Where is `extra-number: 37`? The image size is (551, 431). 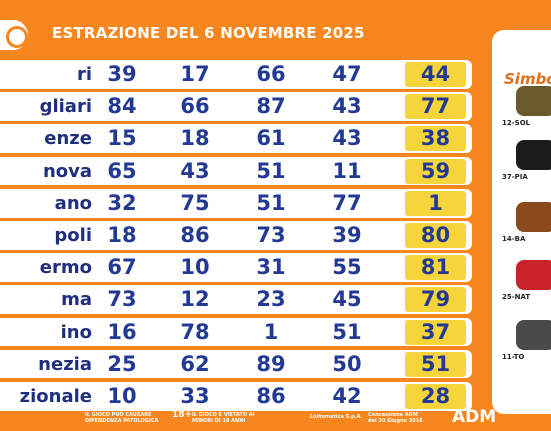
extra-number: 37 is located at coordinates (435, 332).